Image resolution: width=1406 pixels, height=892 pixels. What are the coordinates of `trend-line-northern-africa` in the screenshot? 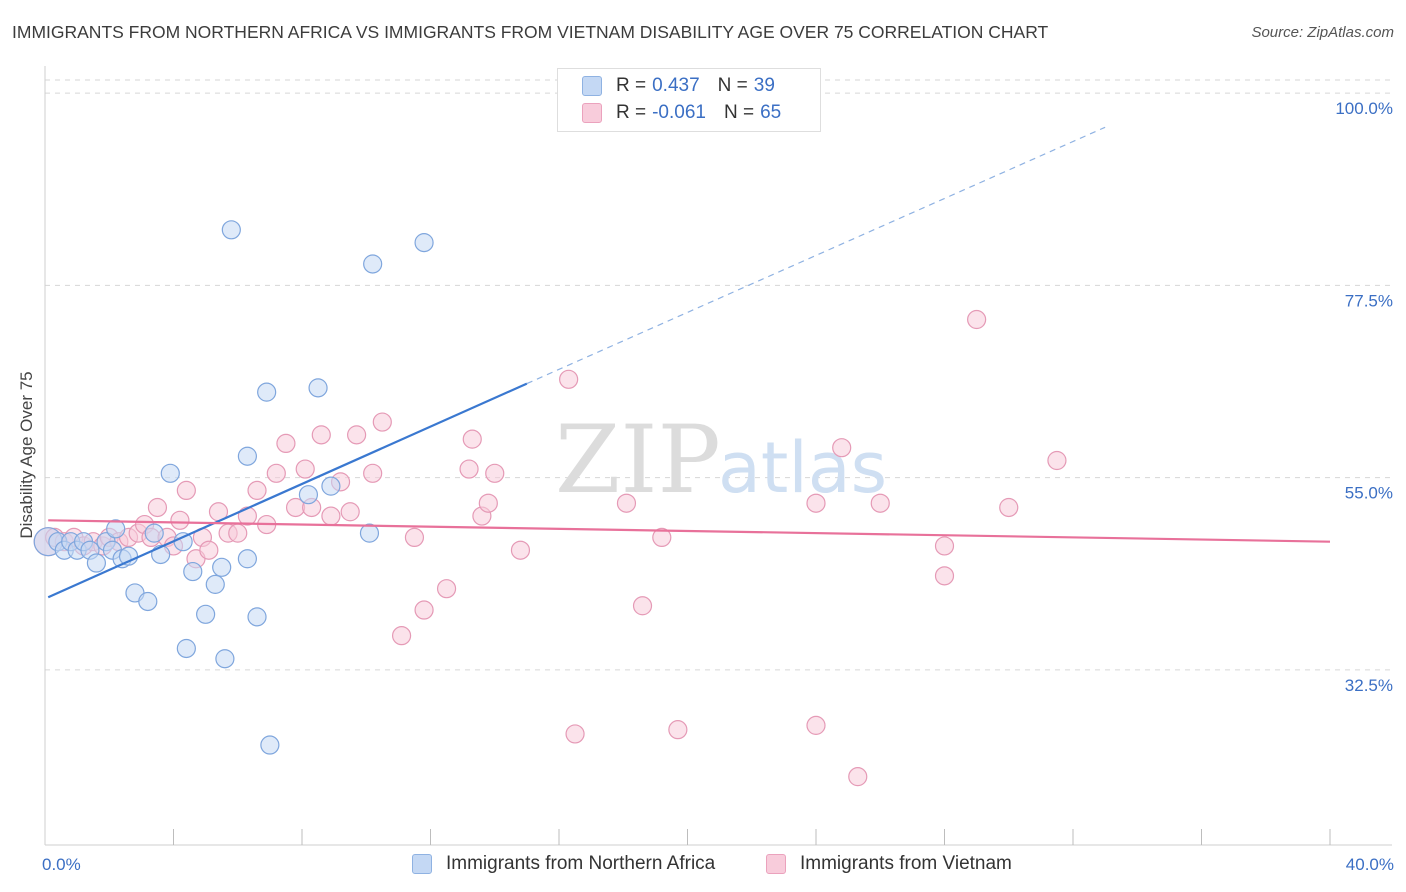 It's located at (287, 490).